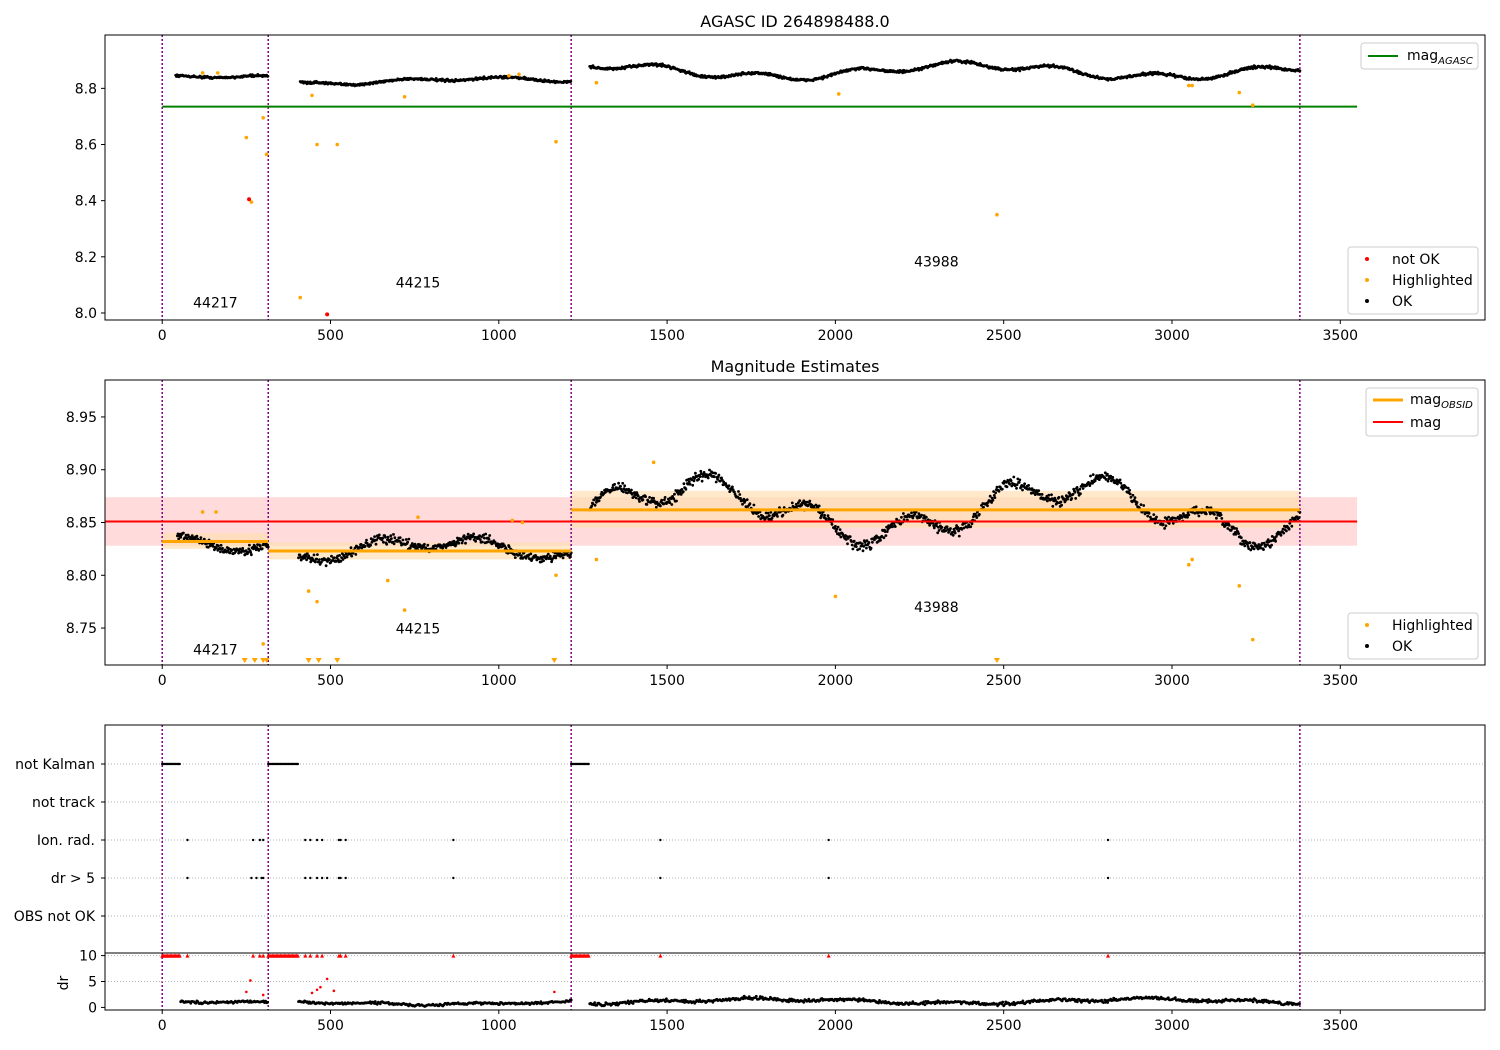  I want to click on x-tick-label: 2000, so click(836, 681).